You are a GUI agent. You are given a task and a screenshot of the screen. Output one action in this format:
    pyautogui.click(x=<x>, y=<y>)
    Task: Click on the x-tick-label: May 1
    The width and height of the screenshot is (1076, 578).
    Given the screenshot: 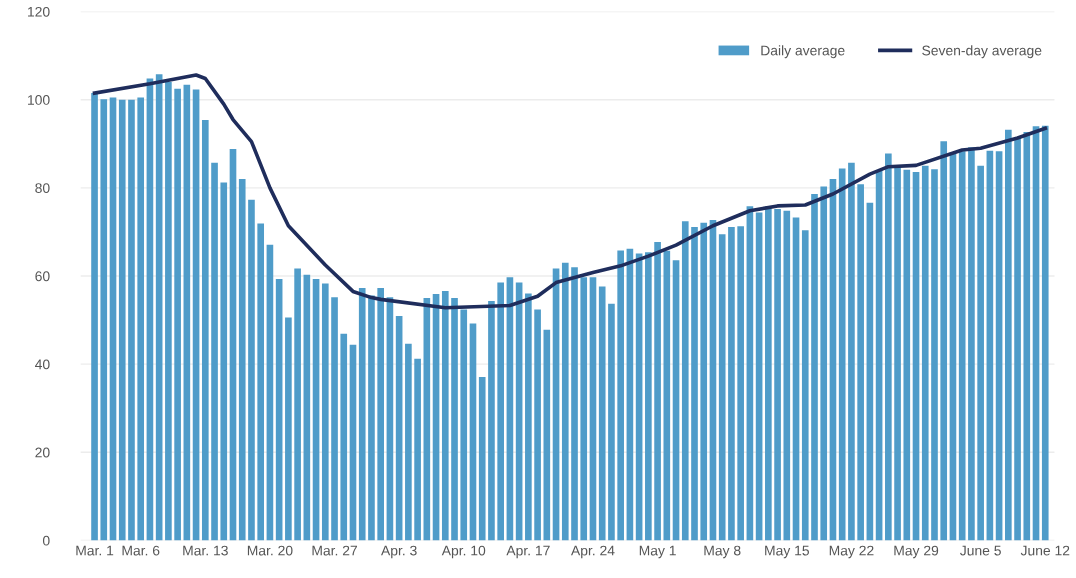 What is the action you would take?
    pyautogui.click(x=657, y=552)
    